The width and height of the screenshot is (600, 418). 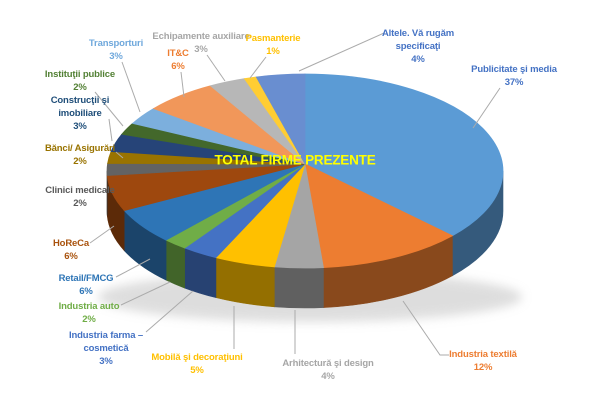 What do you see at coordinates (280, 119) in the screenshot?
I see `pie-slice: Altele. Vă rugăm specificaţi 4%` at bounding box center [280, 119].